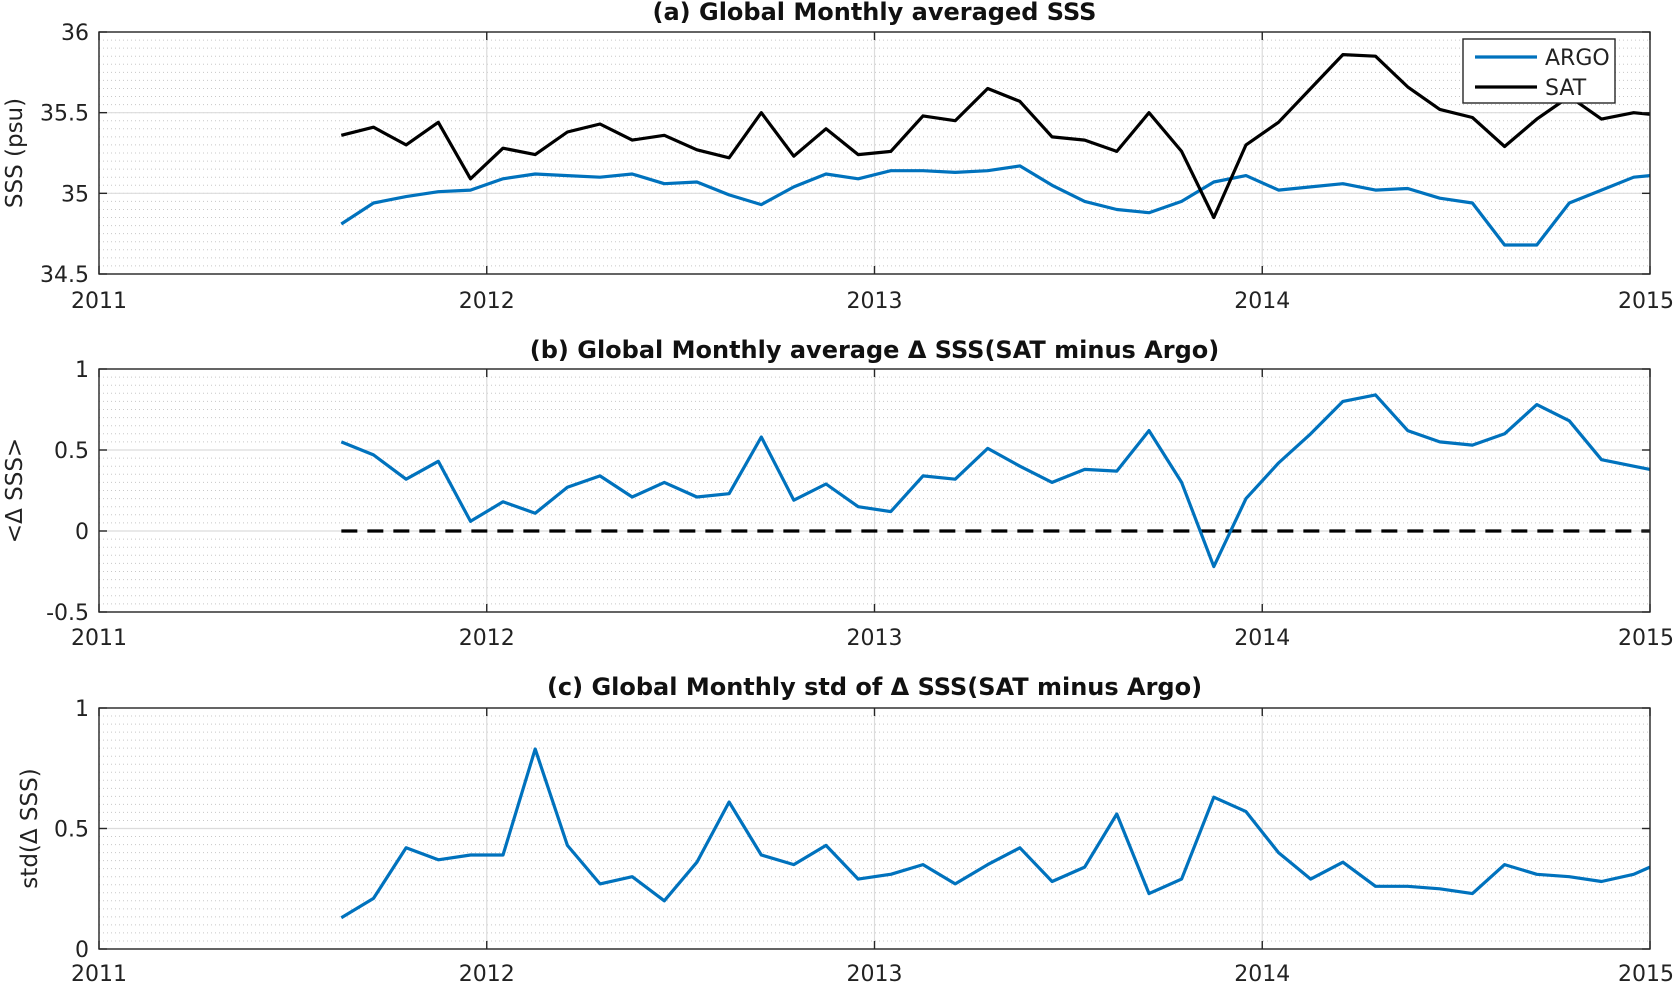  Describe the element at coordinates (64, 275) in the screenshot. I see `y-tick-label: 34.5` at that location.